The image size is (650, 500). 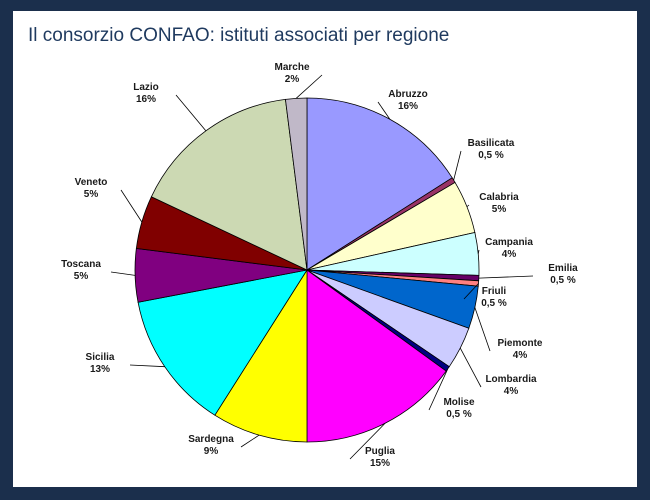 I want to click on slice-value-marche: 2%, so click(x=292, y=79).